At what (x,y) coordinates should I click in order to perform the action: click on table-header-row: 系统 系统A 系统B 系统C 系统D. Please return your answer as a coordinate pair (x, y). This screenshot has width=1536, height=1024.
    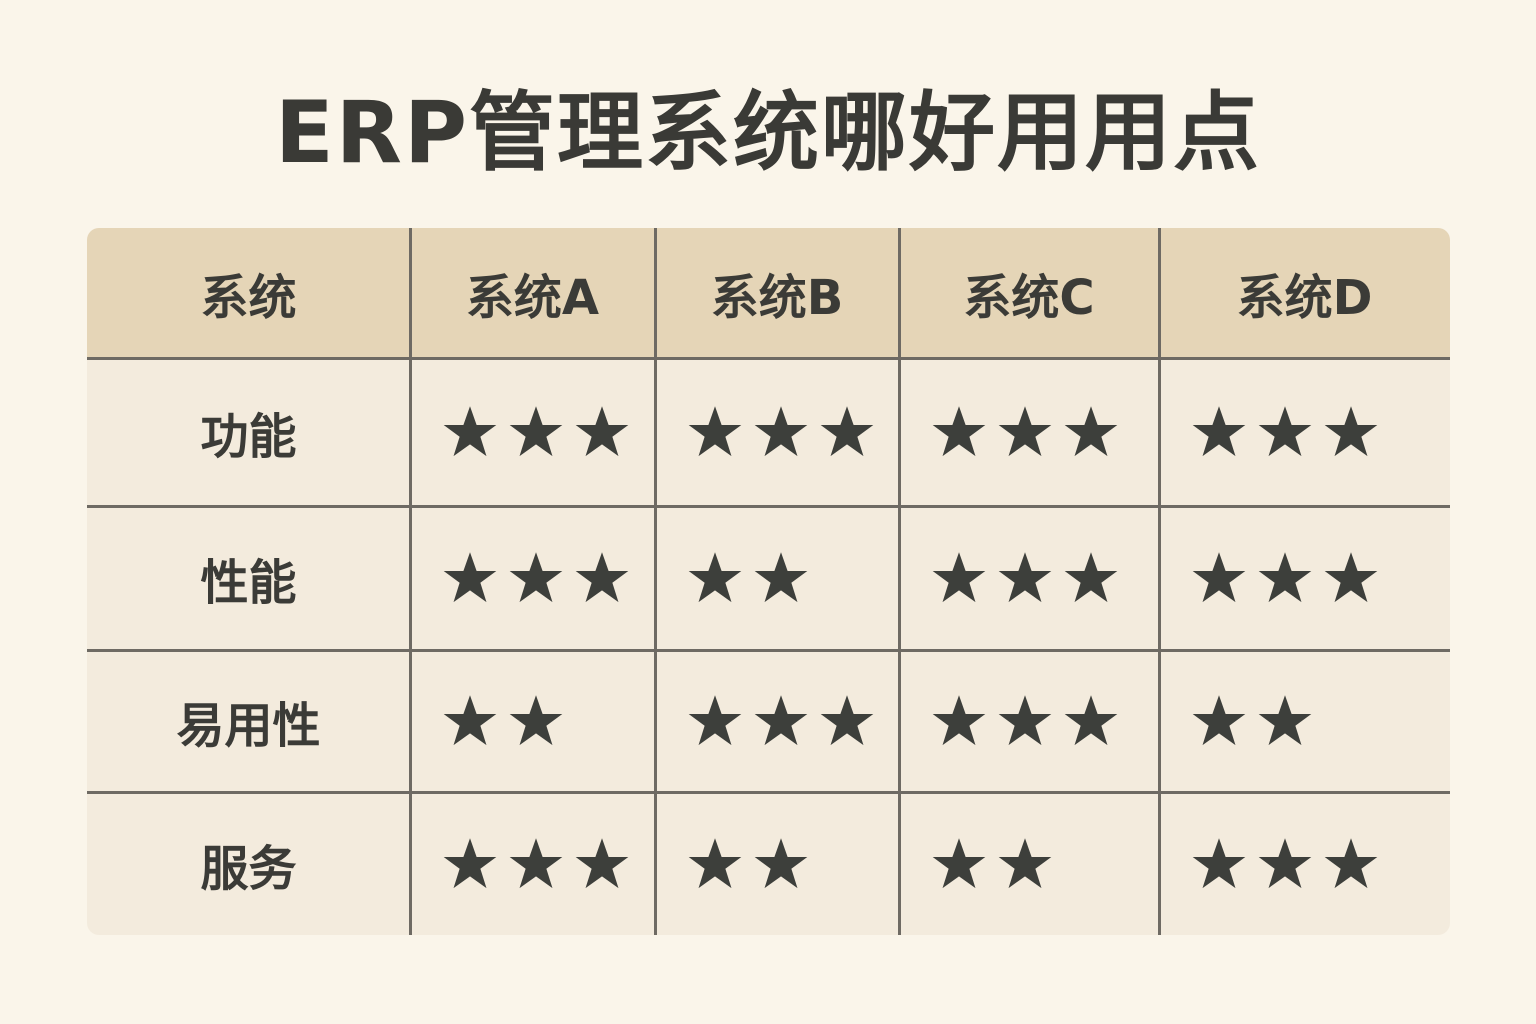
    Looking at the image, I should click on (768, 293).